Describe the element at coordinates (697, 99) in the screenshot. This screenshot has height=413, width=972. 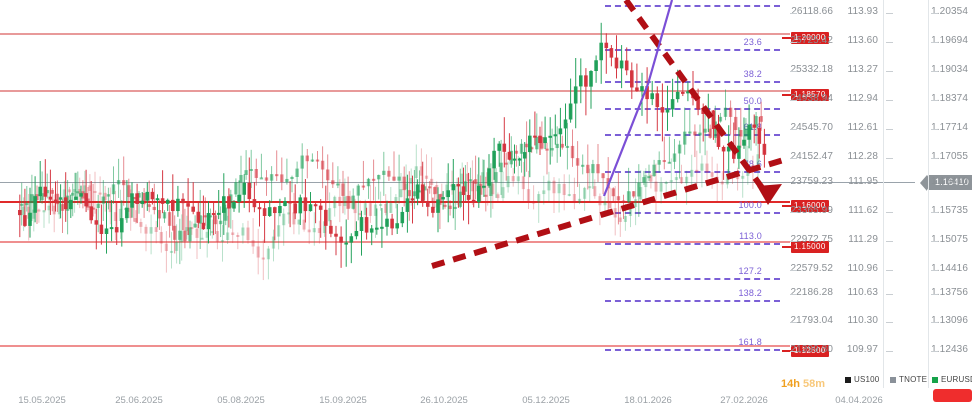
I see `descending-trendline` at that location.